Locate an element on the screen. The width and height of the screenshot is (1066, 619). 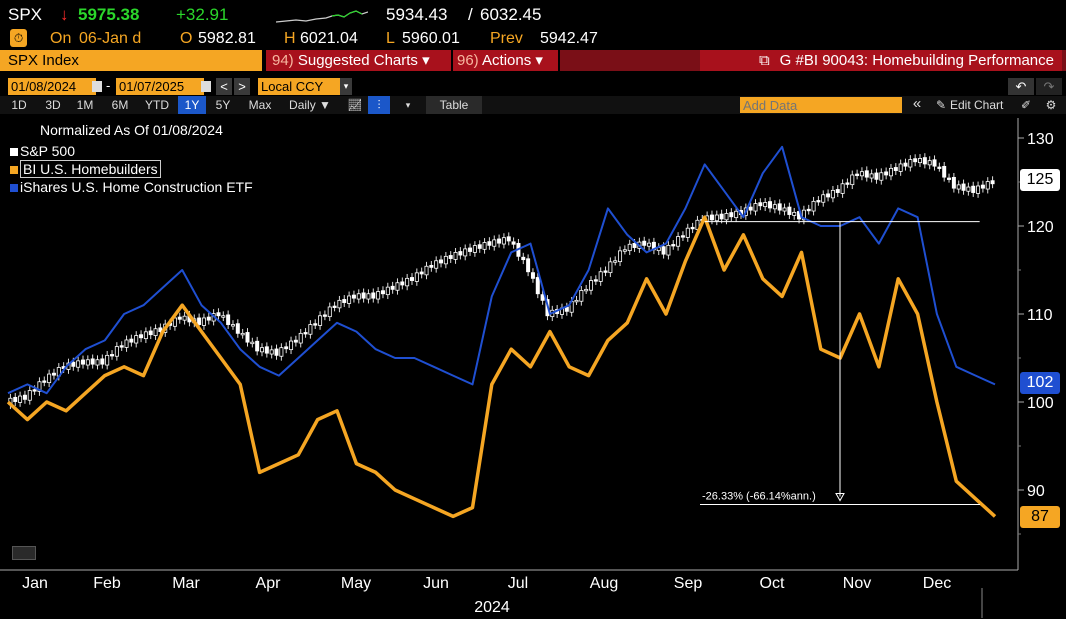
legend-item-sp500: S&P 500 is located at coordinates (42, 151).